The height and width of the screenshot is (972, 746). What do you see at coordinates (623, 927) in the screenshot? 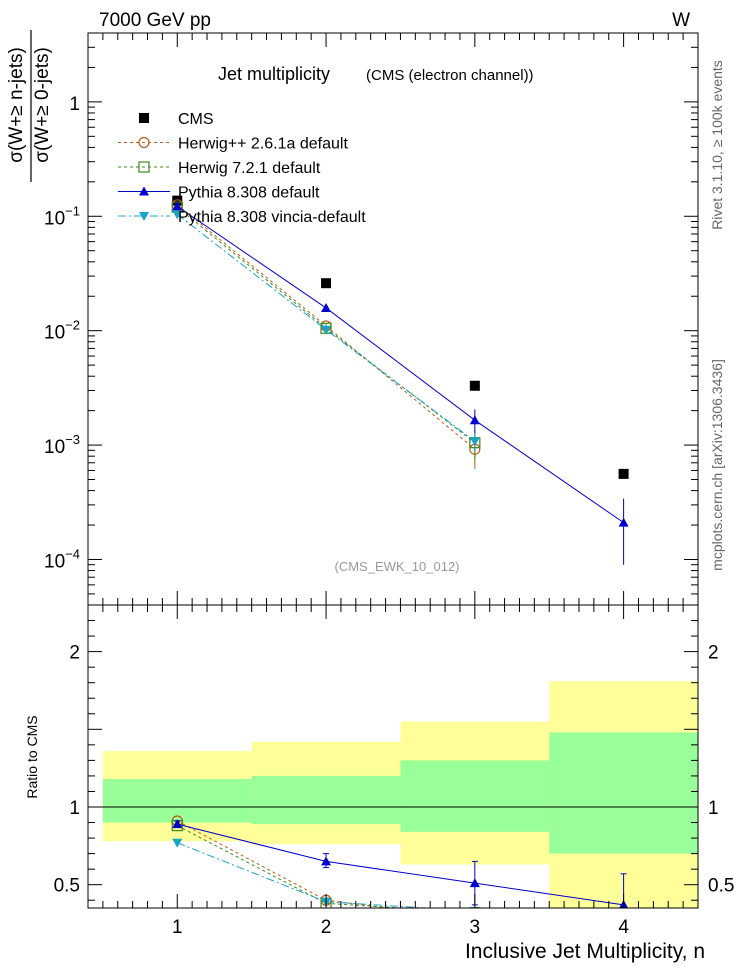
I see `x-tick-label: 4` at bounding box center [623, 927].